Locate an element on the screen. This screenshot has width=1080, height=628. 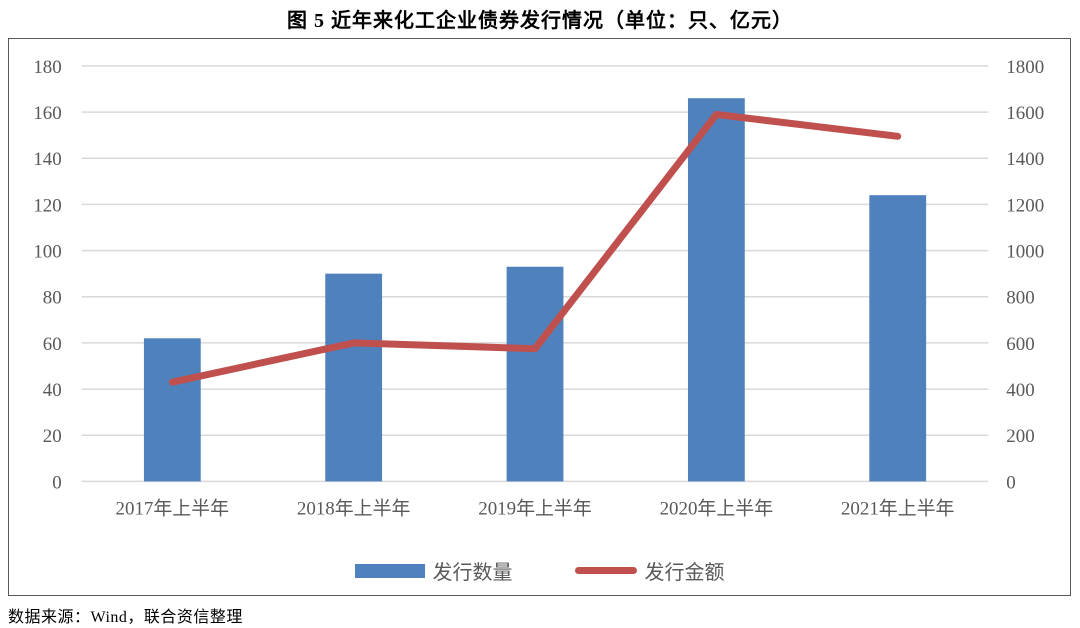
legend-item-bar: 发行数量 is located at coordinates (433, 570).